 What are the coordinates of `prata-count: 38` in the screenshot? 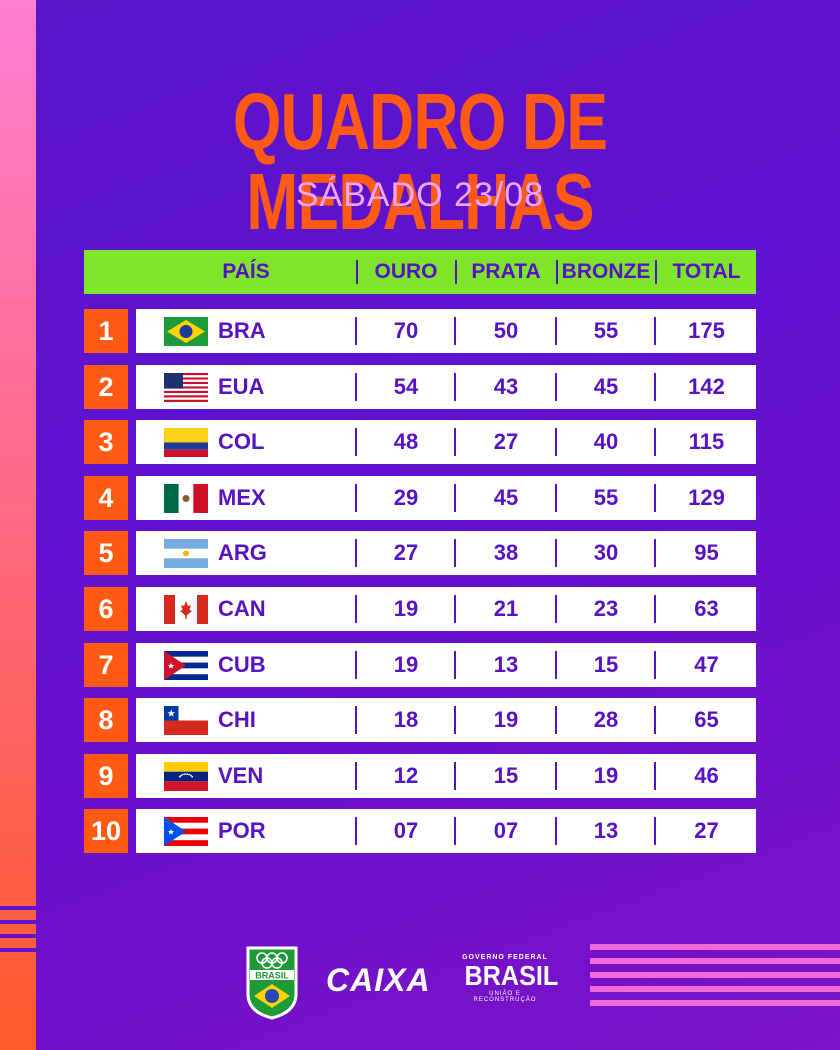 It's located at (506, 553).